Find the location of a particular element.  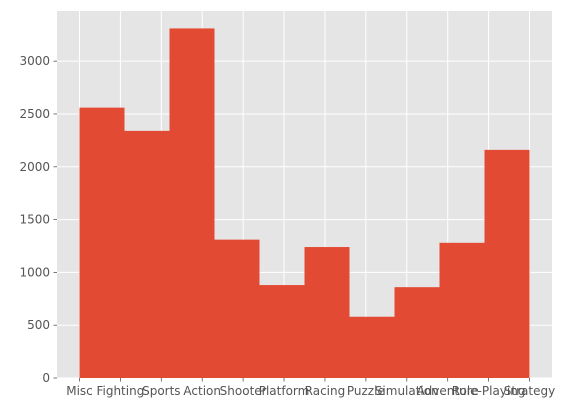

x-tick-label: Action is located at coordinates (202, 391).